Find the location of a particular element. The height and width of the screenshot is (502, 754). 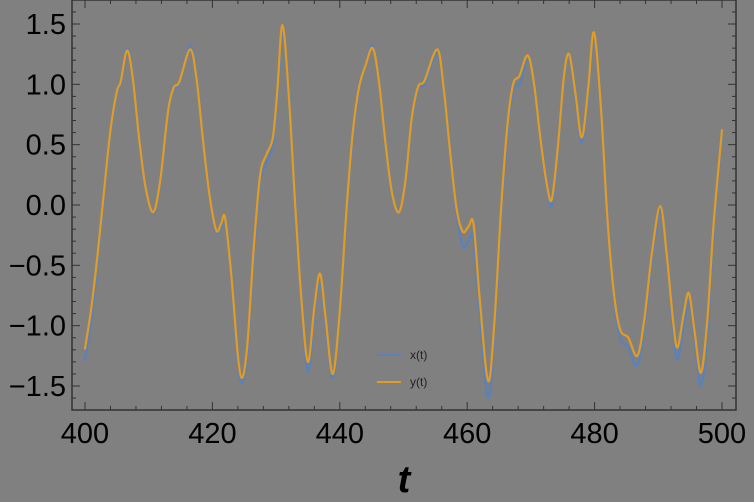

x-tick-label: 480 is located at coordinates (594, 434).